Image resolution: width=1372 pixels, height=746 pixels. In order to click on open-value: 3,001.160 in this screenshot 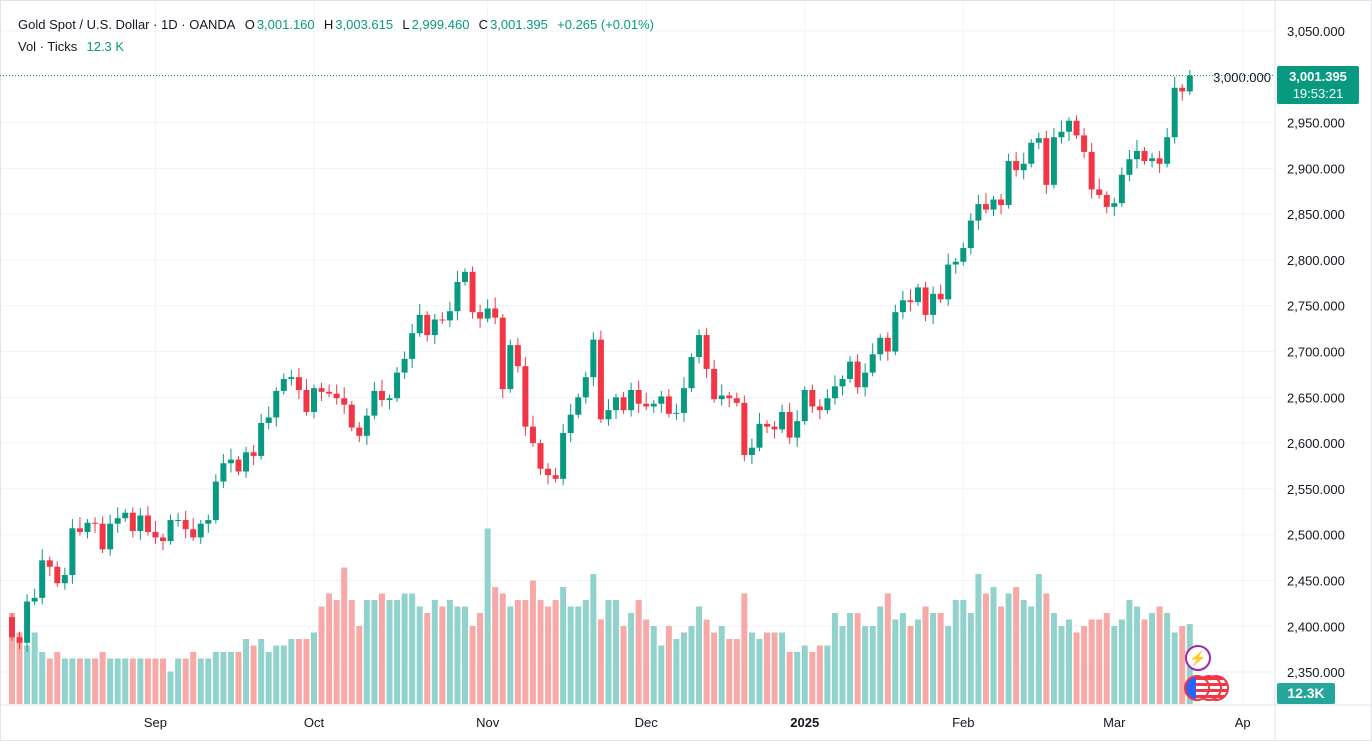, I will do `click(285, 24)`.